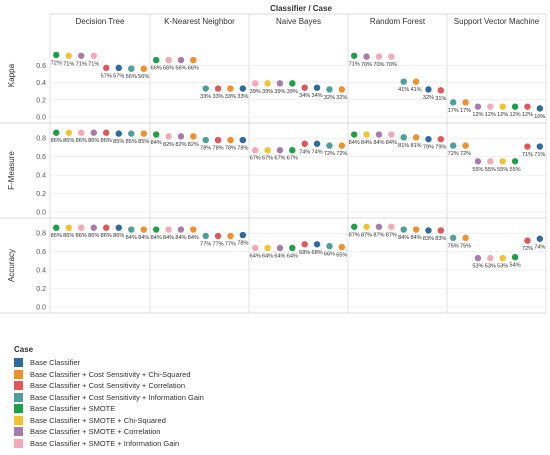 The image size is (550, 455). Describe the element at coordinates (329, 98) in the screenshot. I see `data-label: 32%` at that location.